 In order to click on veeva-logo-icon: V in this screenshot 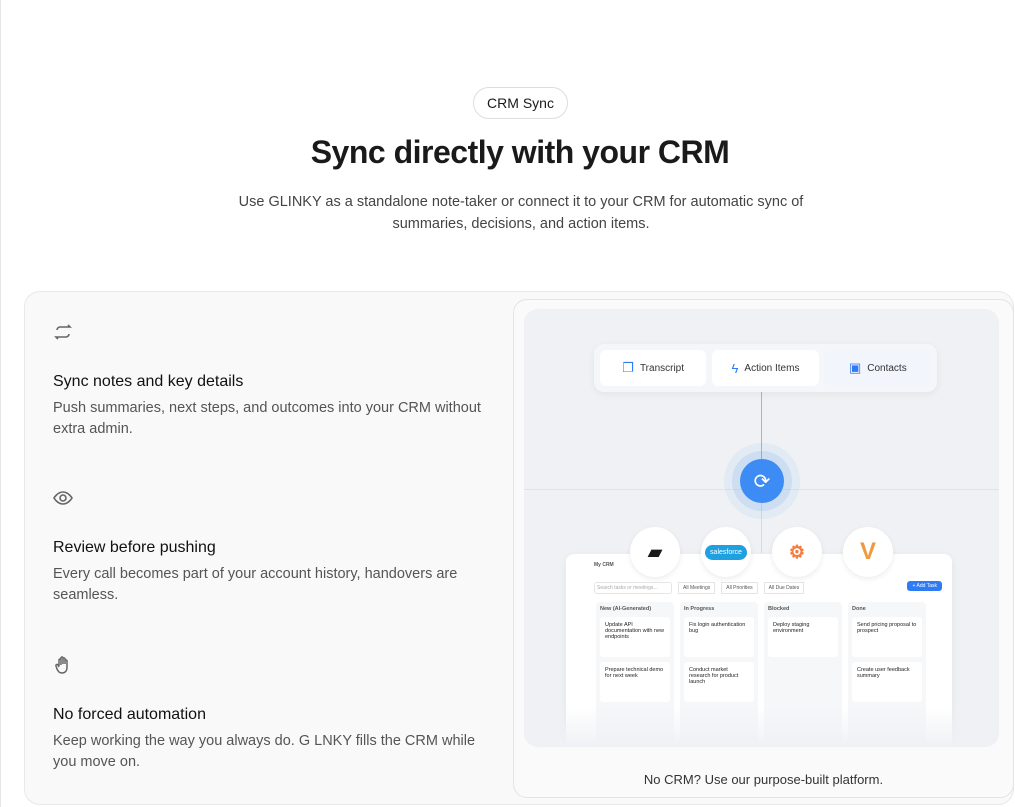, I will do `click(868, 552)`.